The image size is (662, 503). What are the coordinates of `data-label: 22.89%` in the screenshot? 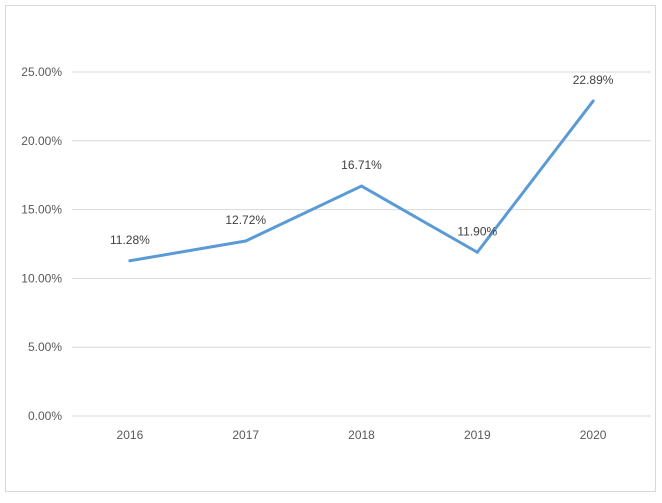 It's located at (593, 80).